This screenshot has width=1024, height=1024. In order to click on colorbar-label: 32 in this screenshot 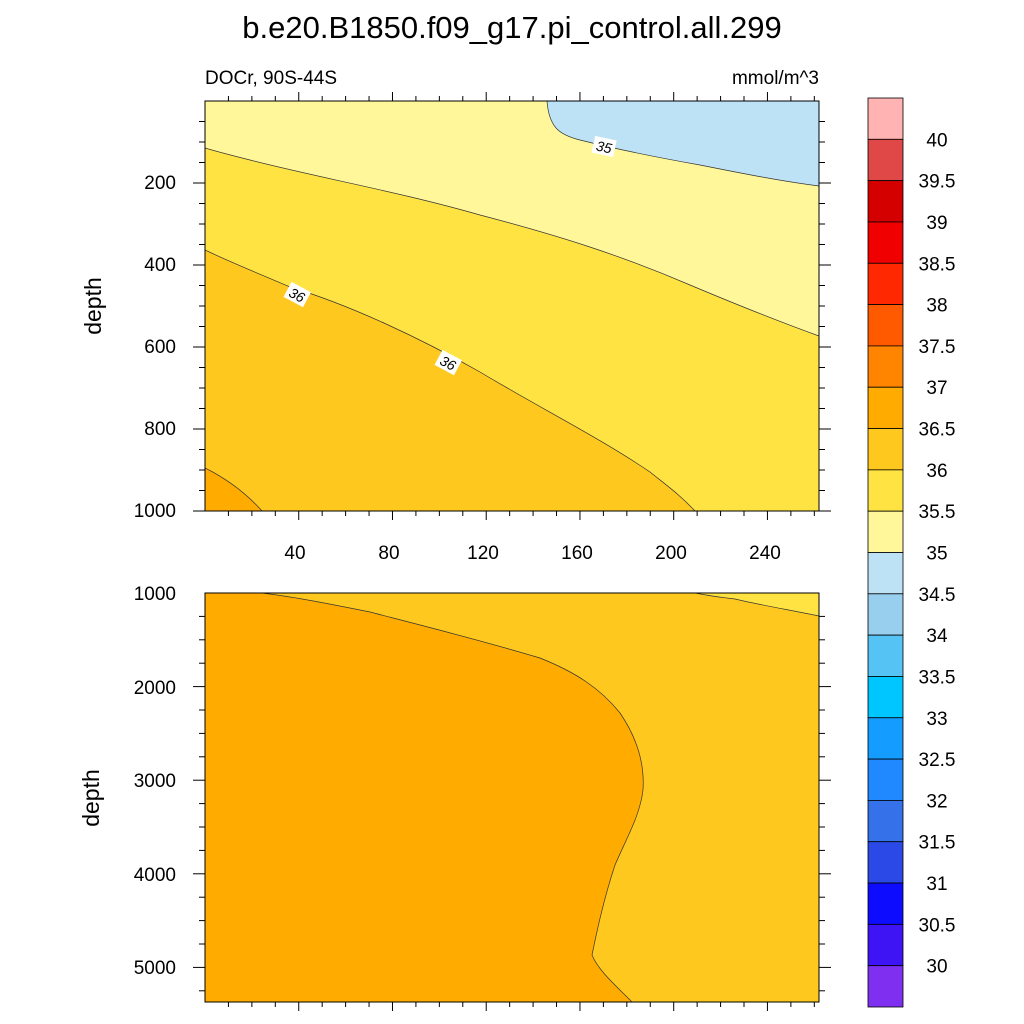, I will do `click(936, 801)`.